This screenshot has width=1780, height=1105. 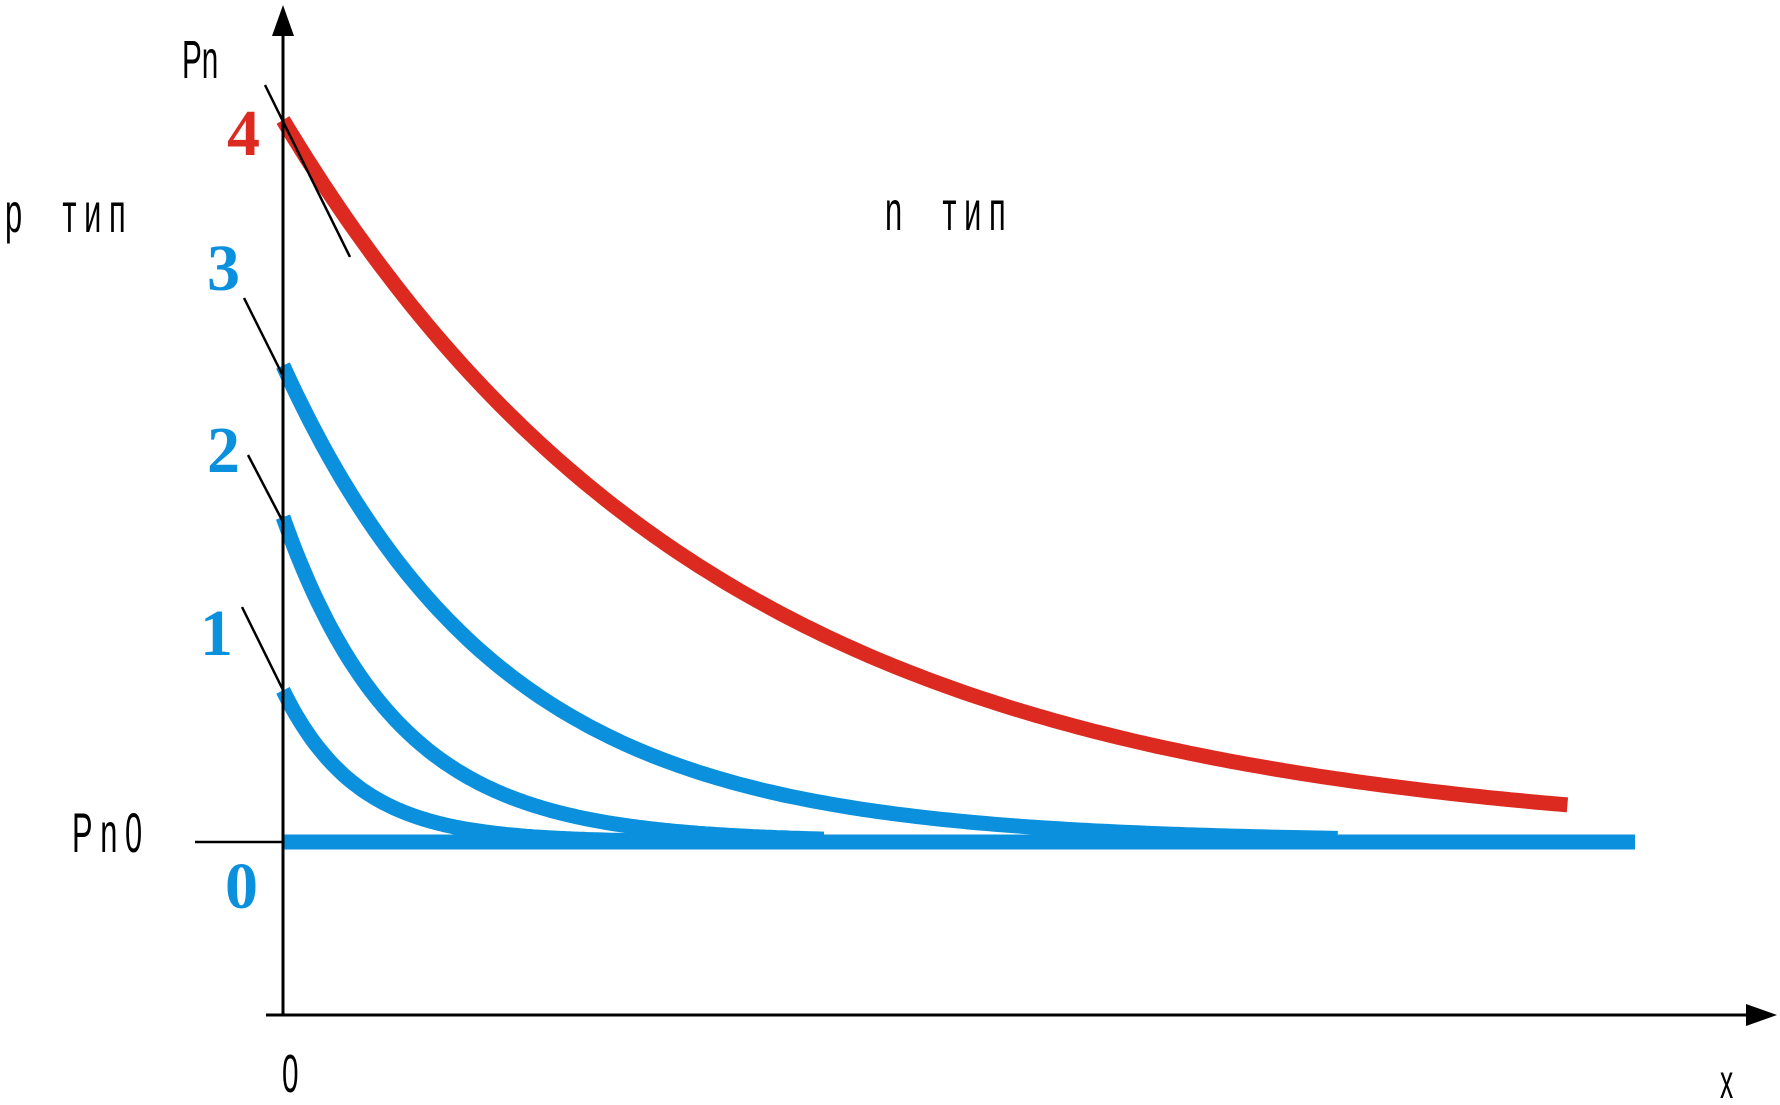 I want to click on baseline-label: Pn0, so click(x=111, y=832).